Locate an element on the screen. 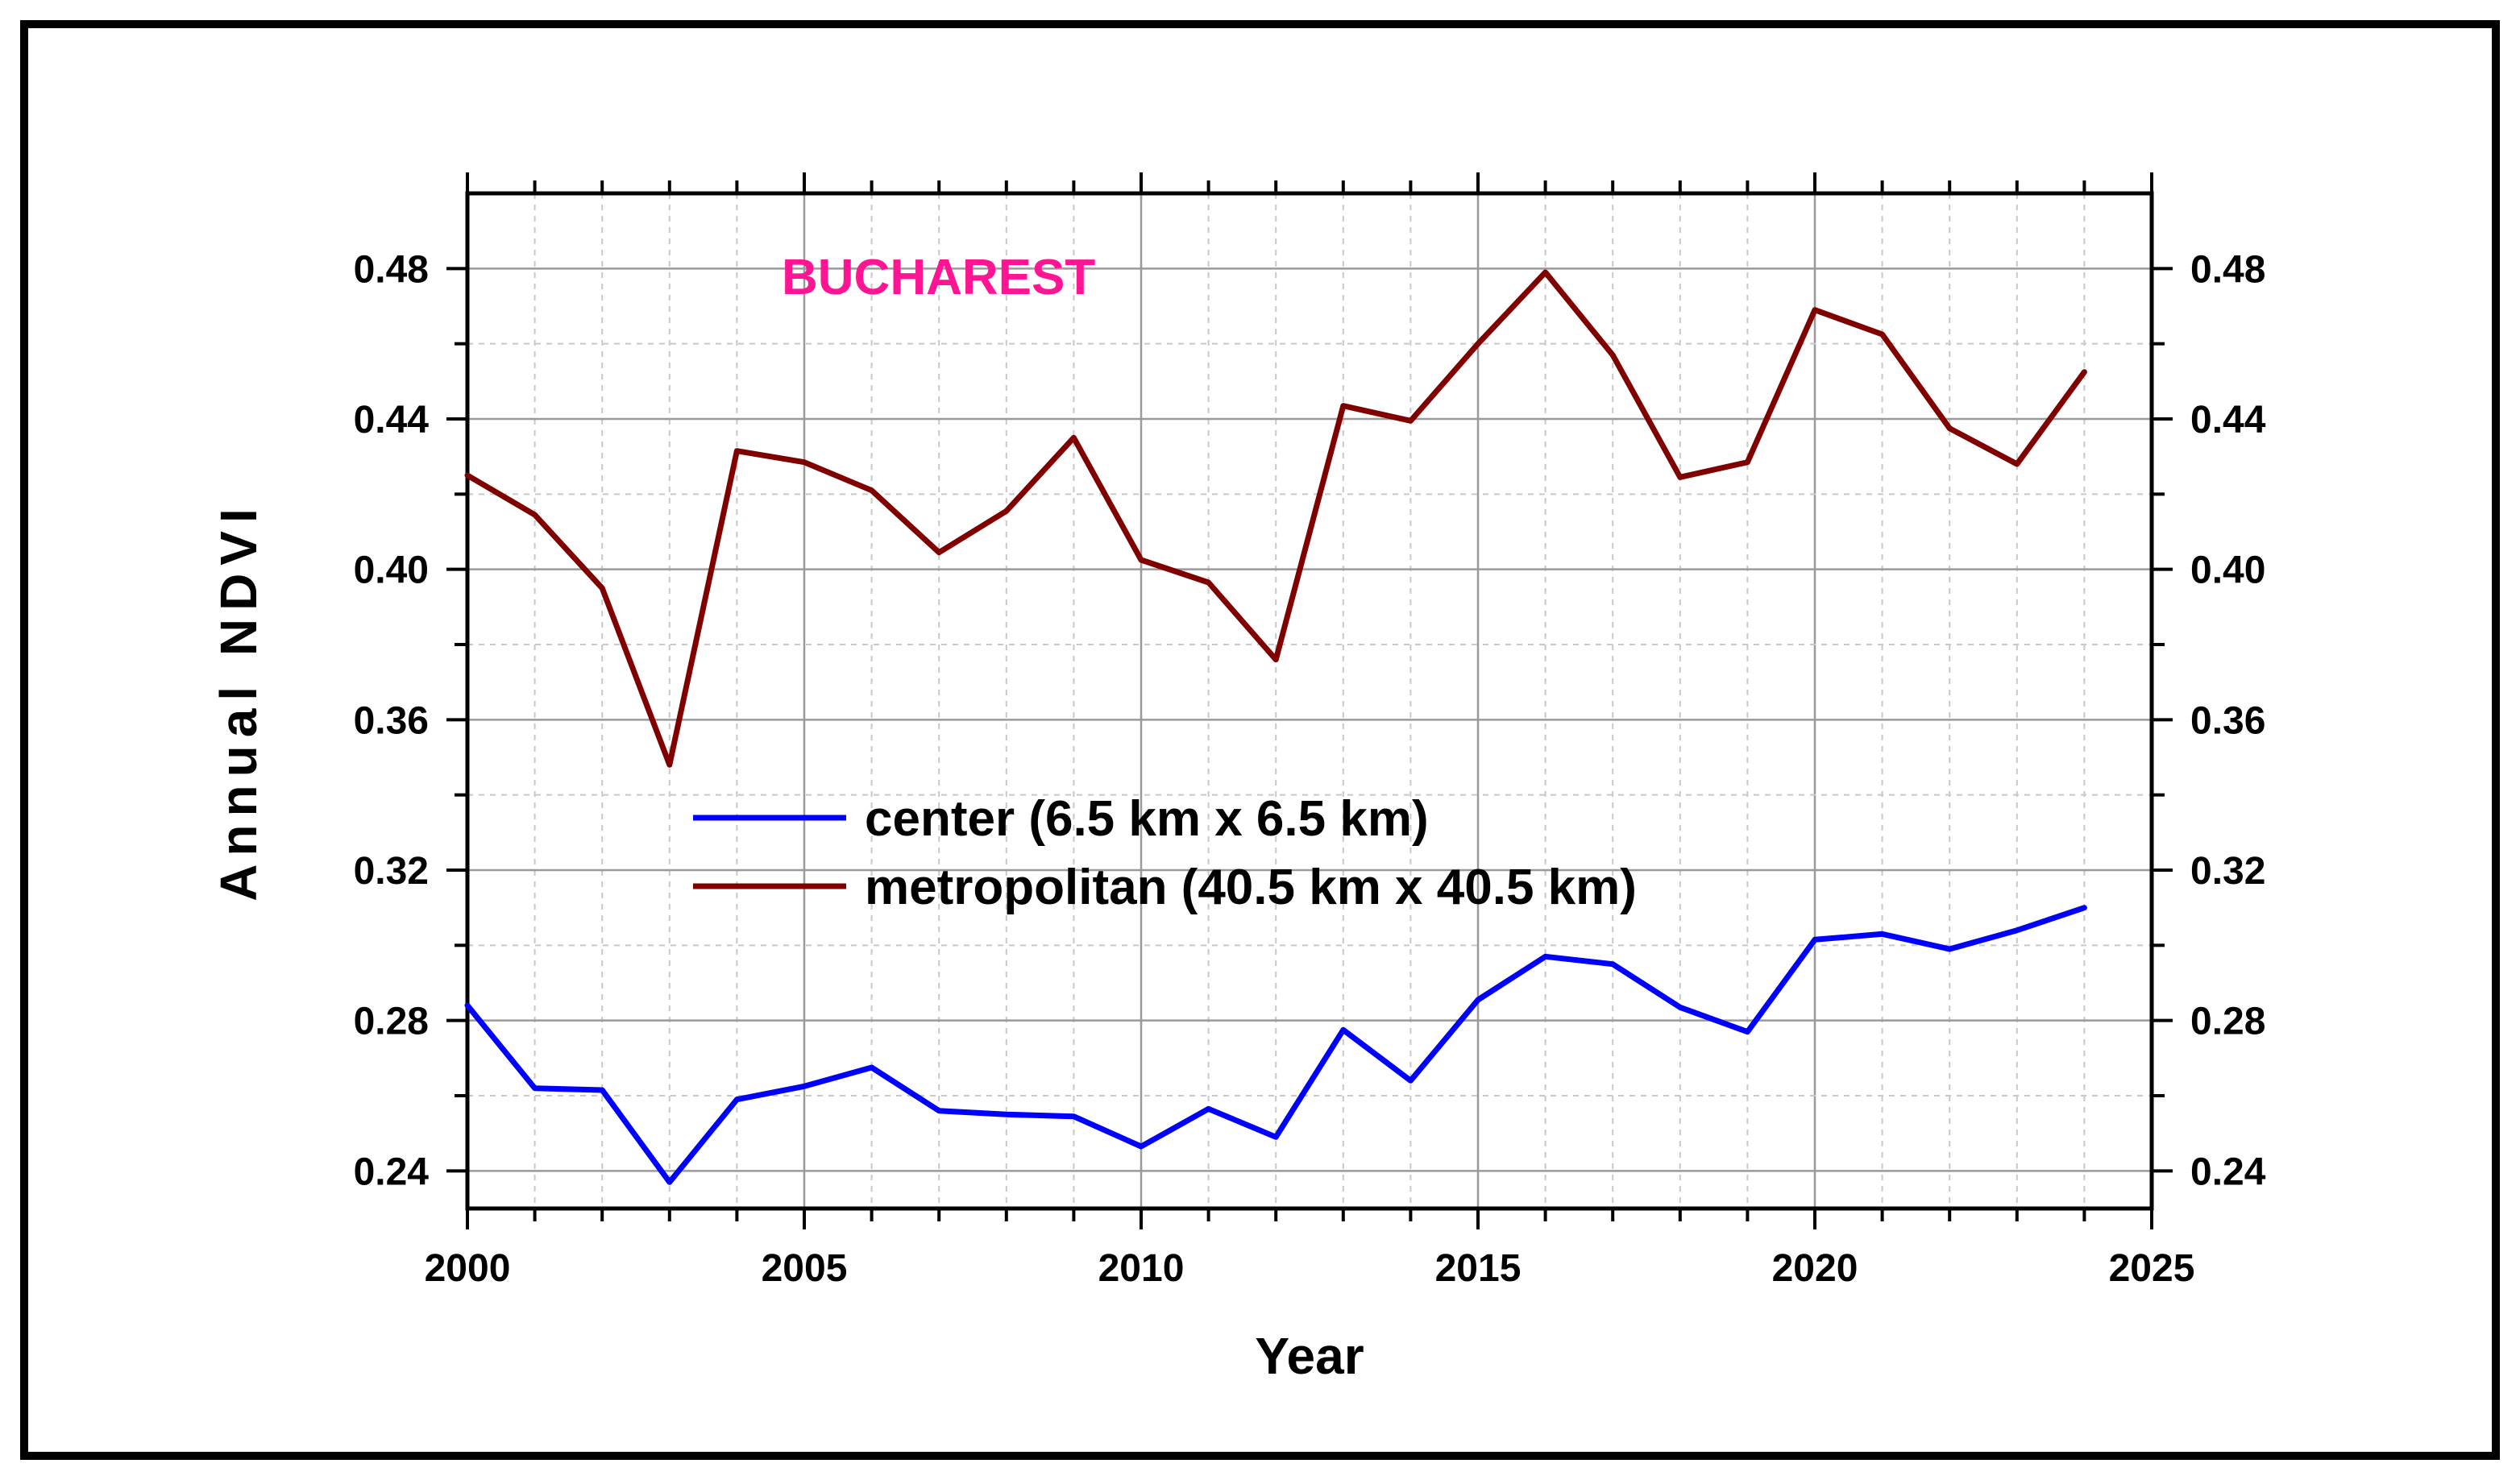 This screenshot has height=1480, width=2520. y-axis-title: Annual NDVI is located at coordinates (239, 701).